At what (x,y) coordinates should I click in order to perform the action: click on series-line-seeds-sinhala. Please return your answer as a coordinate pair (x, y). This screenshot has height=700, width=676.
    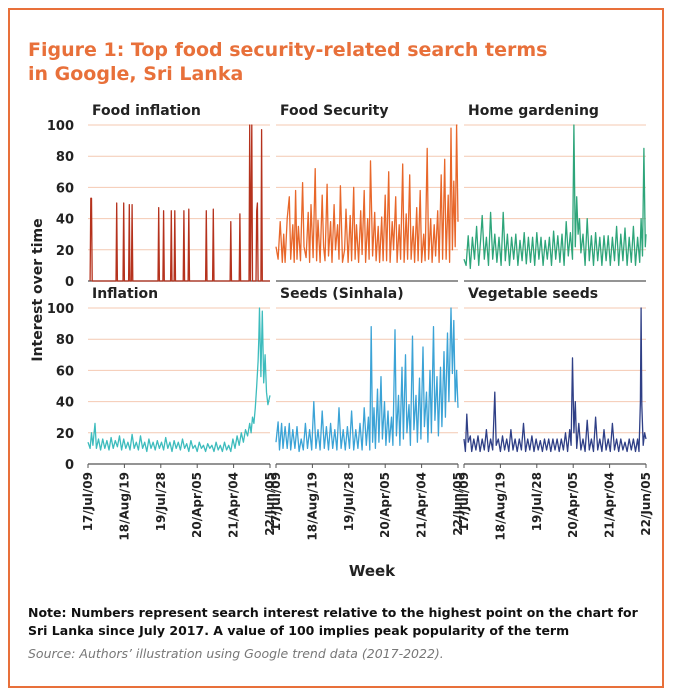
    Looking at the image, I should click on (367, 380).